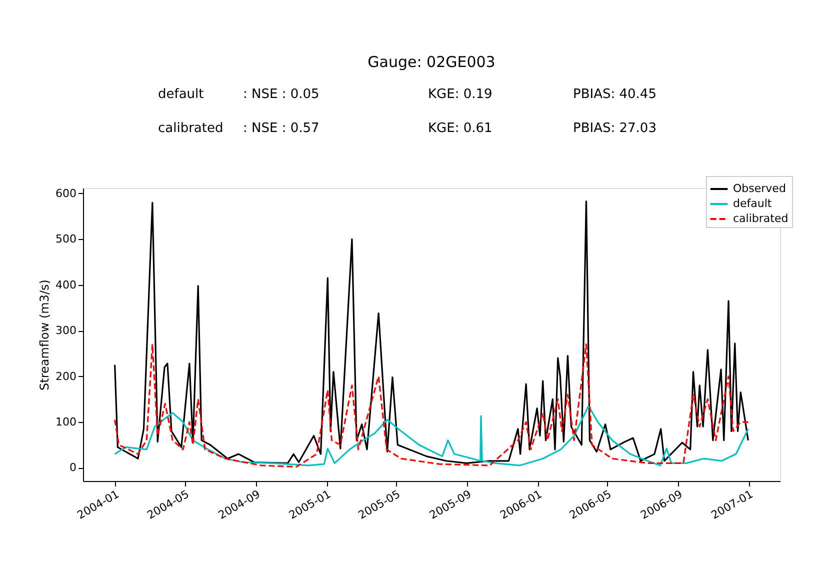  Describe the element at coordinates (66, 285) in the screenshot. I see `y-tick-label: 400` at that location.